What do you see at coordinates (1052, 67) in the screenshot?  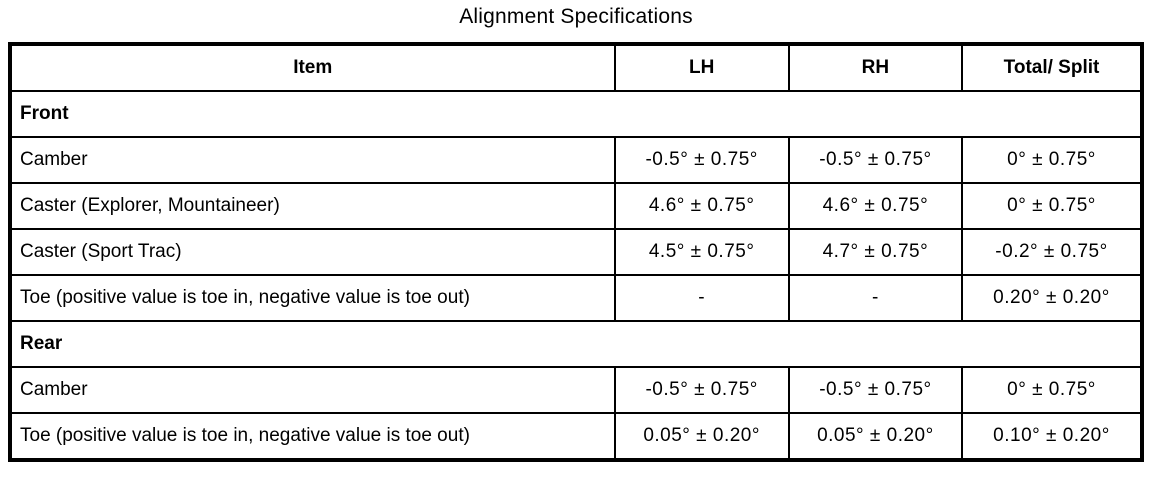 I see `column-header-total: Total/ Split` at bounding box center [1052, 67].